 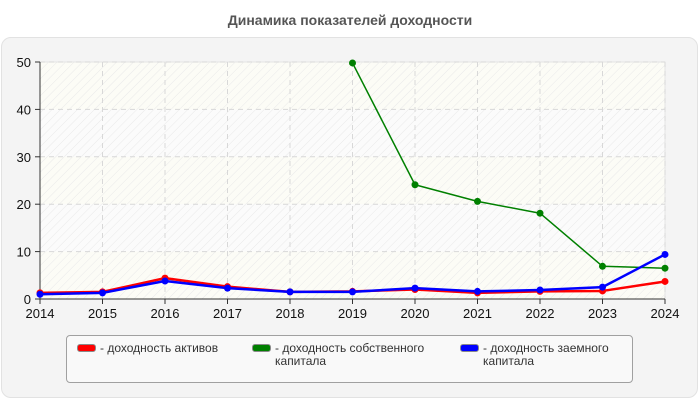 I want to click on y-tick-label: 40, so click(x=24, y=109).